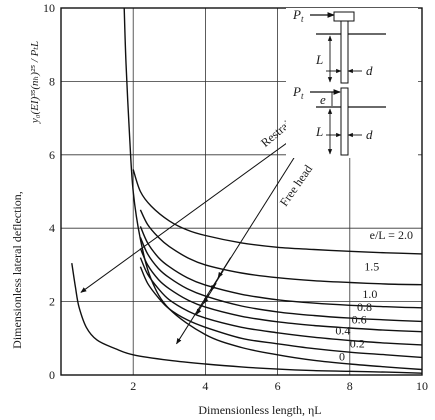 The width and height of the screenshot is (435, 420). Describe the element at coordinates (342, 356) in the screenshot. I see `curve-label: 0` at that location.